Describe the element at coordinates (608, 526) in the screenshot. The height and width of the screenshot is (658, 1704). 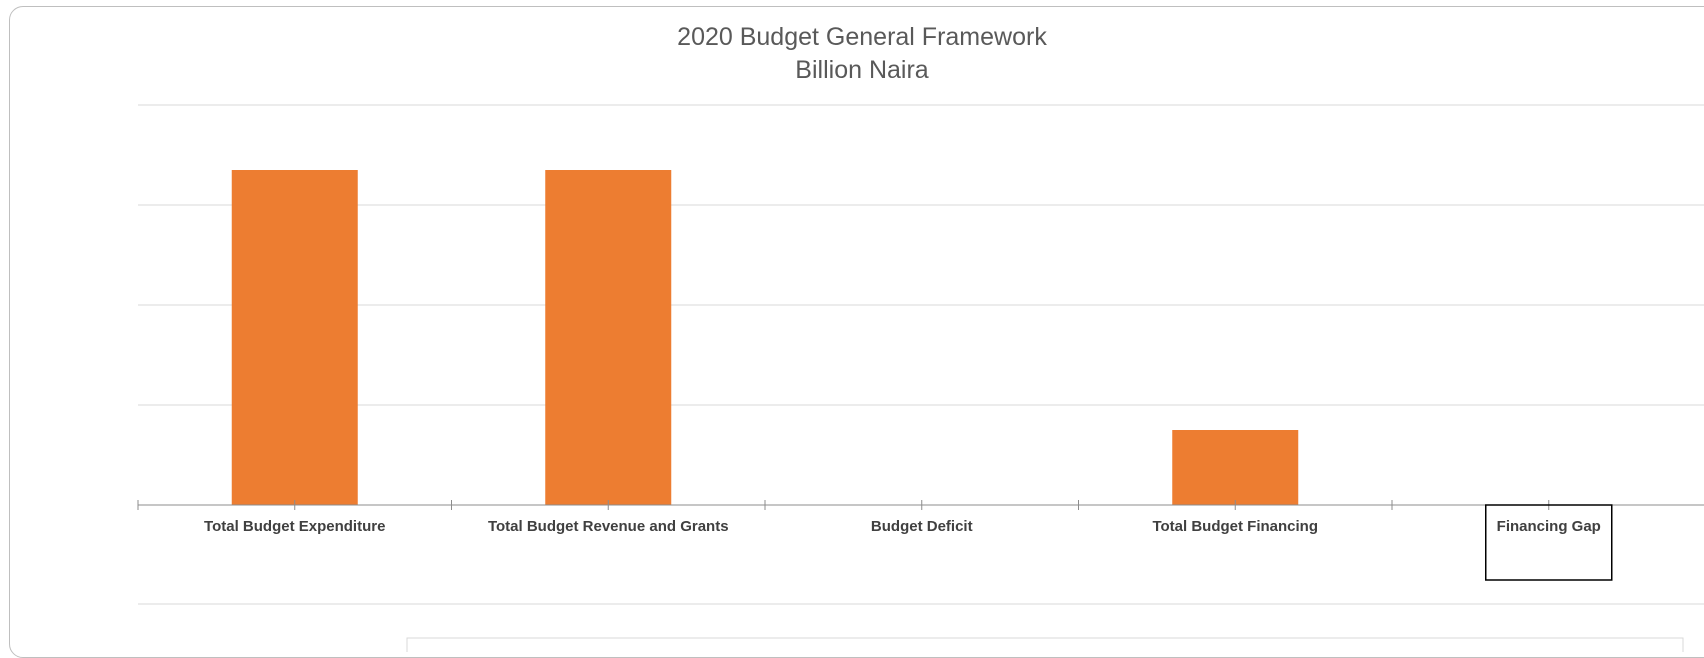
I see `category-label: Total Budget Revenue and Grants` at that location.